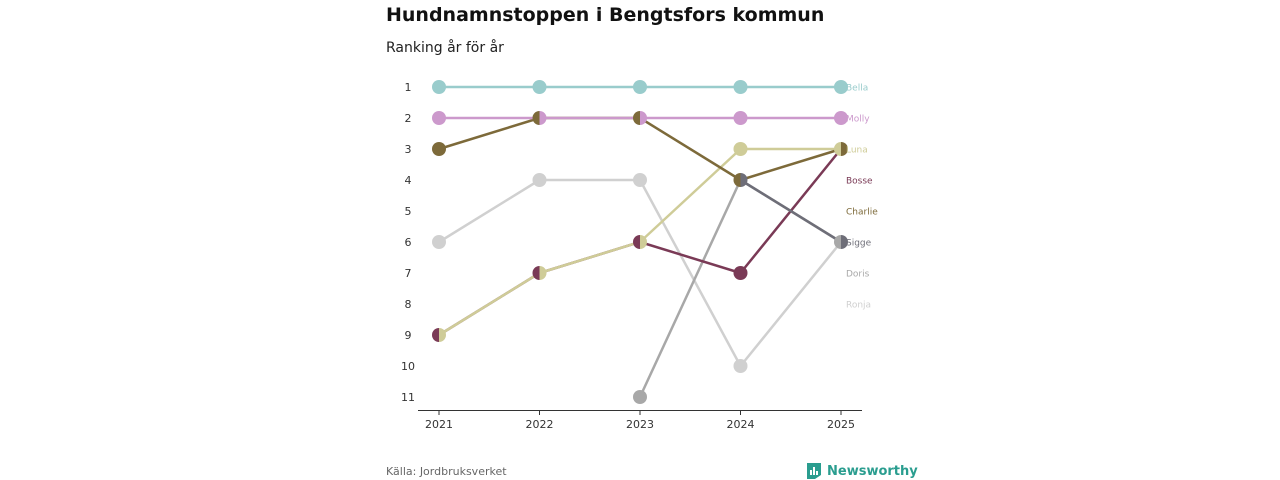 This screenshot has height=480, width=1280. Describe the element at coordinates (857, 89) in the screenshot. I see `end-label-bella: Bella` at that location.